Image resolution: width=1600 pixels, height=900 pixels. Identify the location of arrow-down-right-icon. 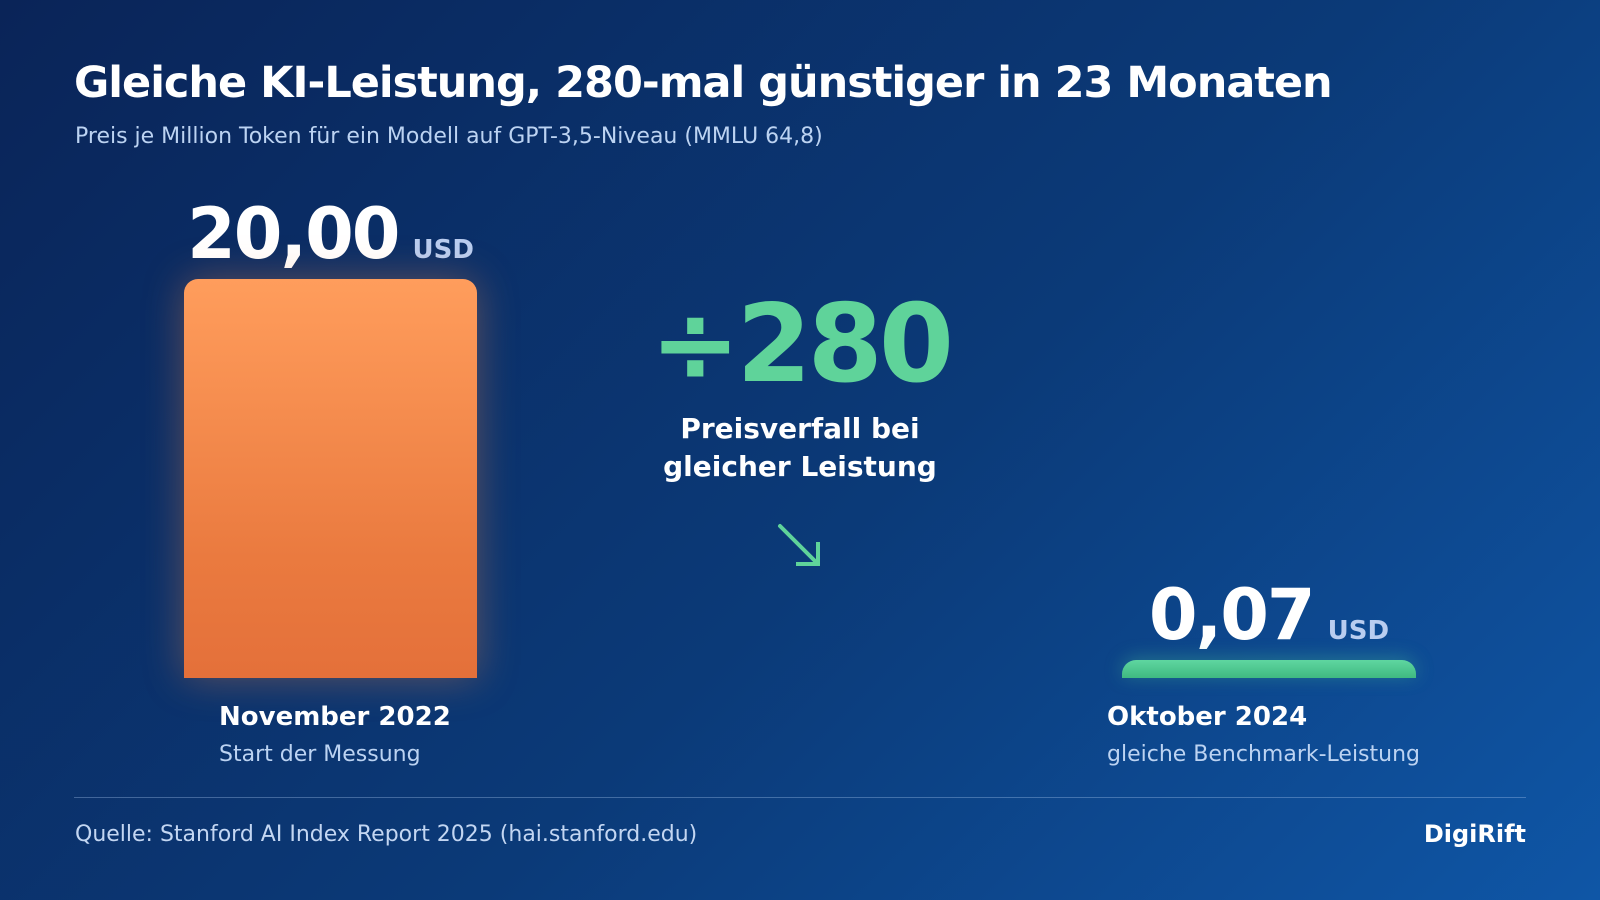
(799, 545).